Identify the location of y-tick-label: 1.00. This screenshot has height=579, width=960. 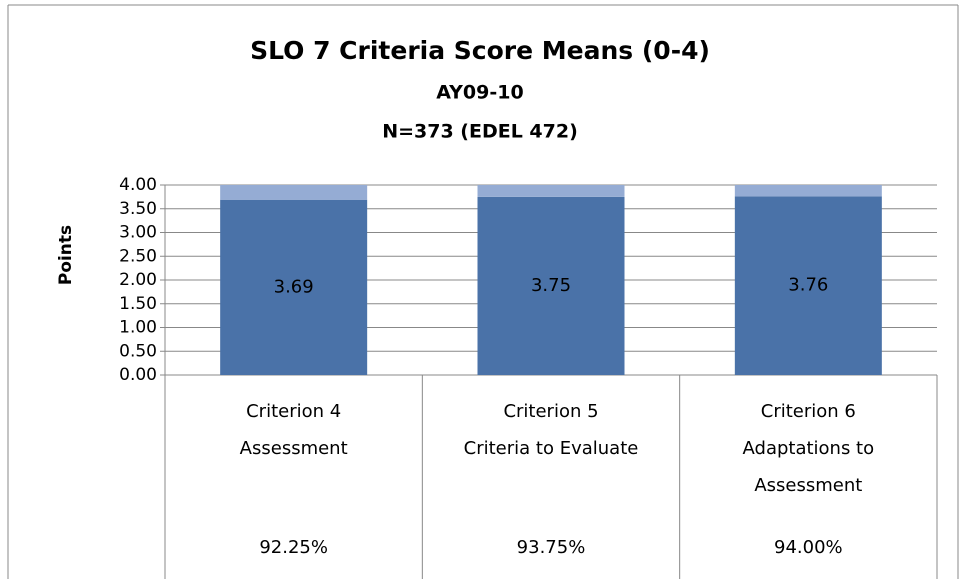
(138, 328).